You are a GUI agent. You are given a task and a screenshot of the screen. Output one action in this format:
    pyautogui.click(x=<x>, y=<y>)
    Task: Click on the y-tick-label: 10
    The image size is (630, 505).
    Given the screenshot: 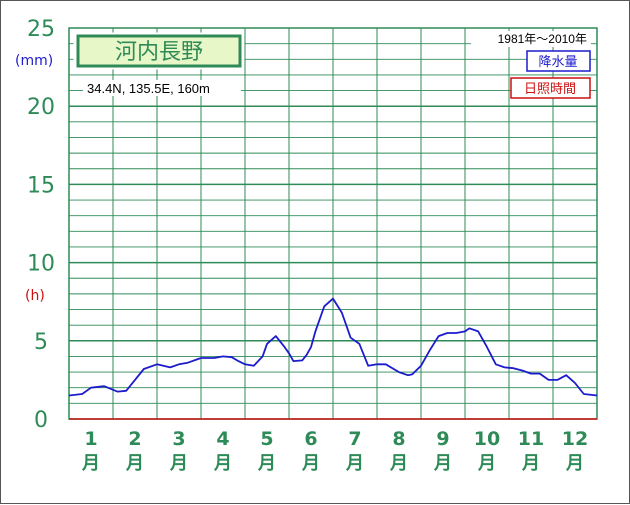 What is the action you would take?
    pyautogui.click(x=41, y=264)
    